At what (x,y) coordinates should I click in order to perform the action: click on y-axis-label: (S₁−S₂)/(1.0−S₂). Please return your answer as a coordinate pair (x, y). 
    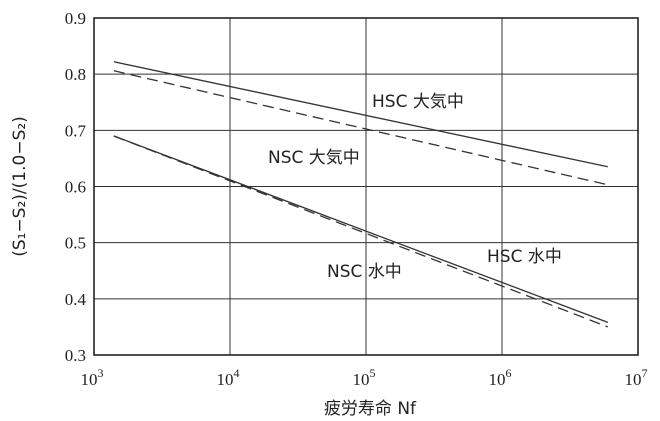
    Looking at the image, I should click on (20, 186).